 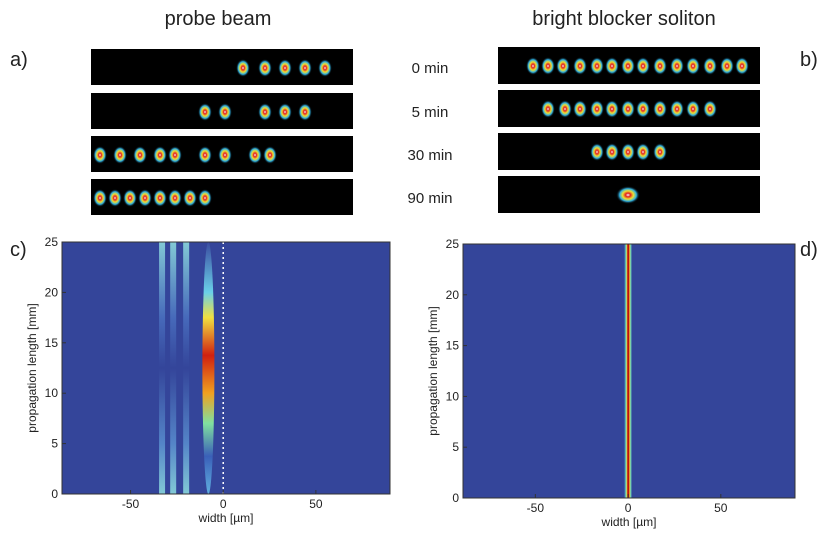 What do you see at coordinates (430, 68) in the screenshot?
I see `time-label: 0 min` at bounding box center [430, 68].